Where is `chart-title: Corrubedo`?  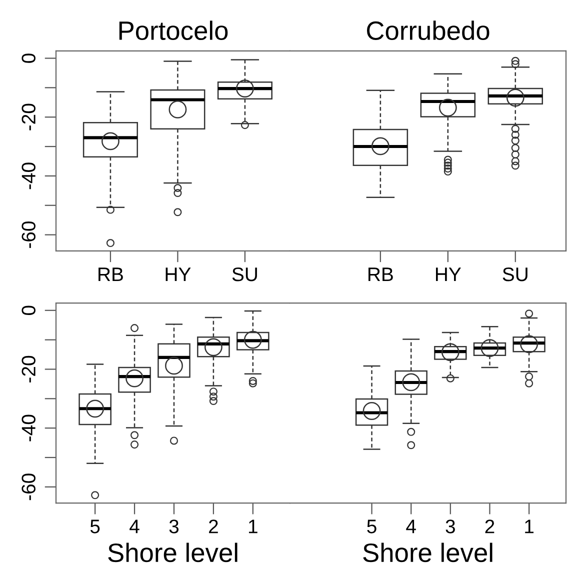
chart-title: Corrubedo is located at coordinates (428, 30).